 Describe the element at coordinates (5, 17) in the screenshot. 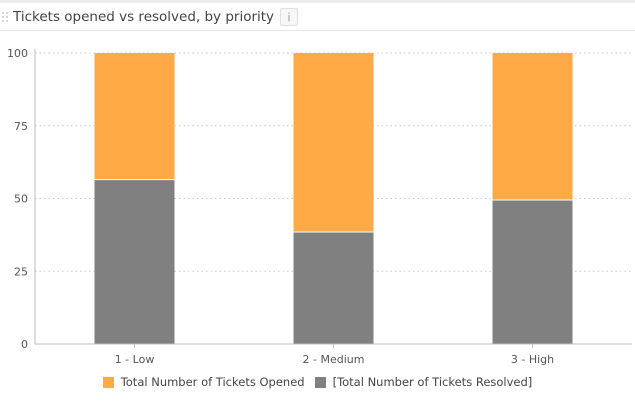

I see `drag-handle-icon` at that location.